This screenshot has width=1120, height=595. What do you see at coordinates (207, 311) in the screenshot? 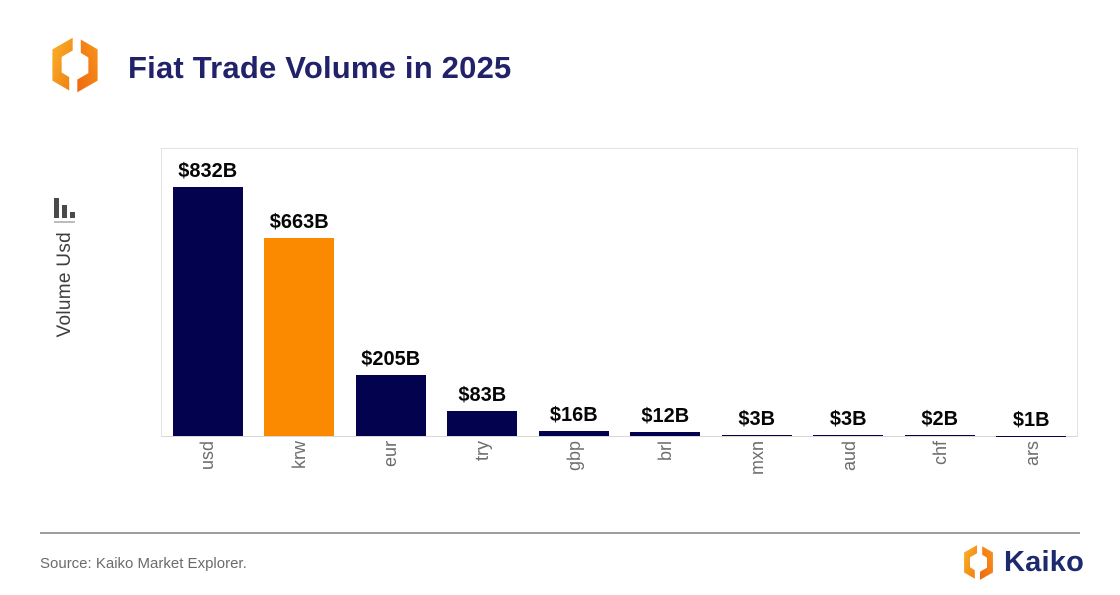
I see `bar-usd` at bounding box center [207, 311].